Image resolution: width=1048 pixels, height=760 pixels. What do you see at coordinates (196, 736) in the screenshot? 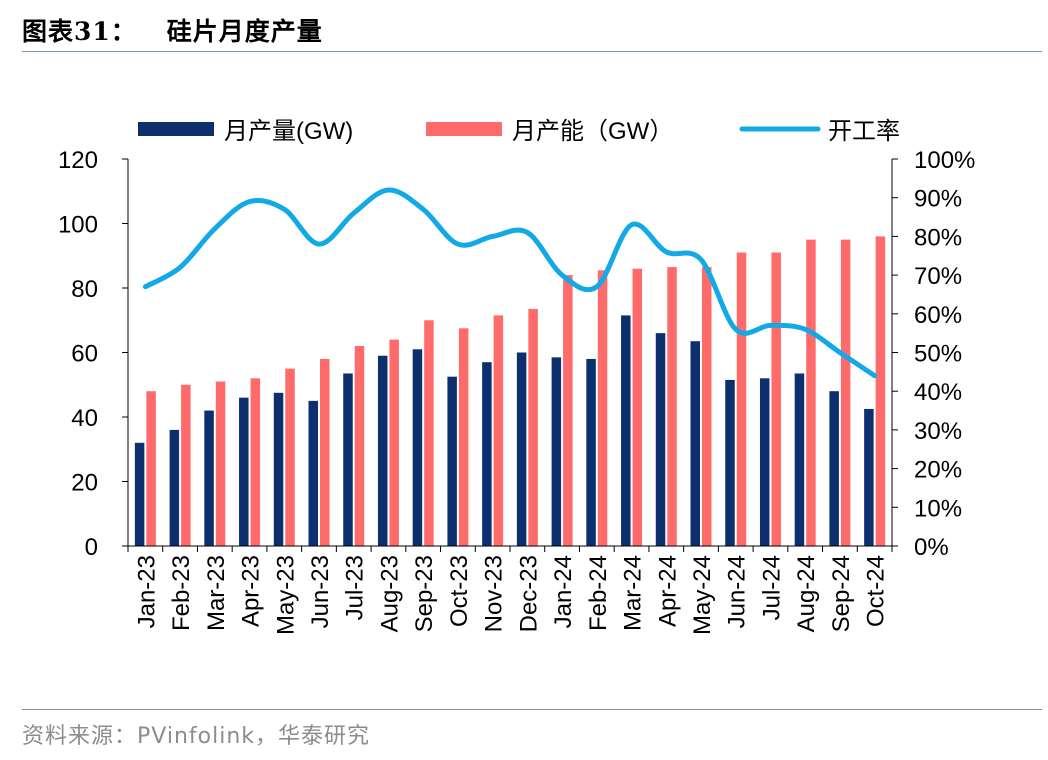
I see `source-note: 资料来源：PVinfolink，华泰研究` at bounding box center [196, 736].